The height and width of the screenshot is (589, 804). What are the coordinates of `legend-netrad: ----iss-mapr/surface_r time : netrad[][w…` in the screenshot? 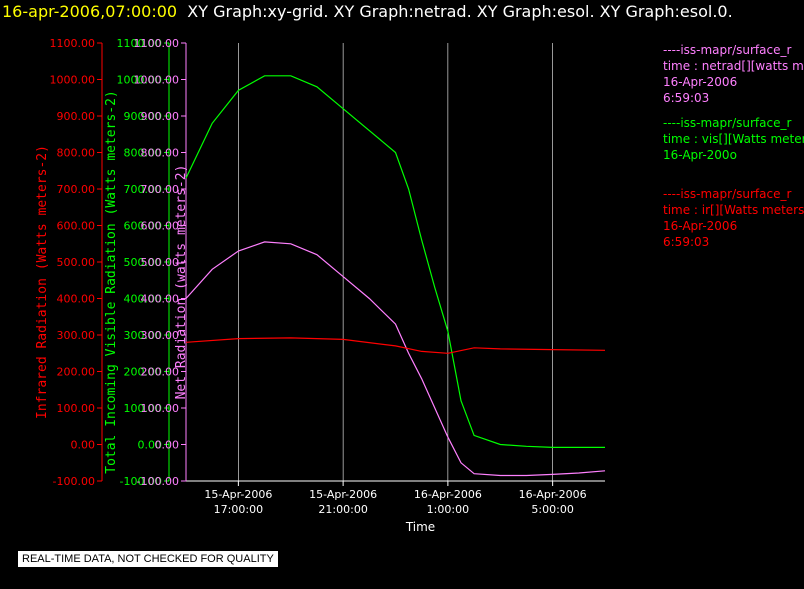 It's located at (733, 74).